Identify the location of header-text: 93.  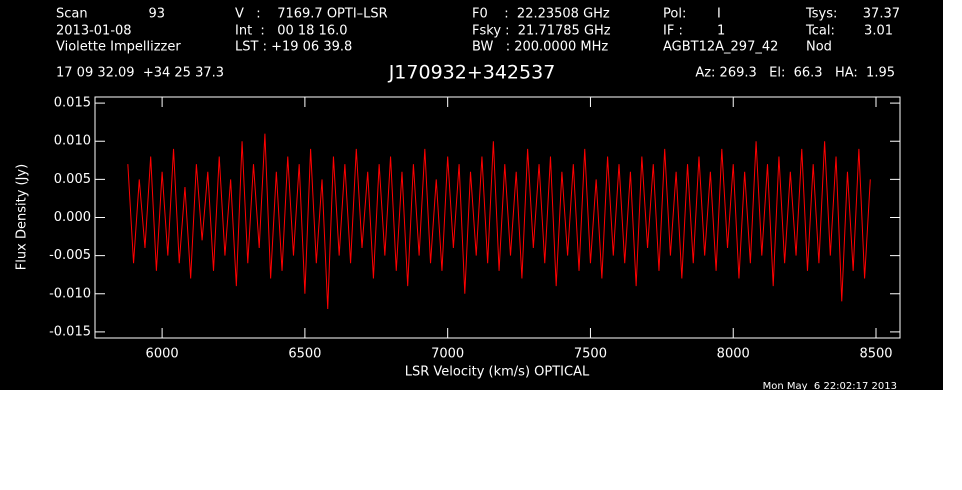
(156, 14).